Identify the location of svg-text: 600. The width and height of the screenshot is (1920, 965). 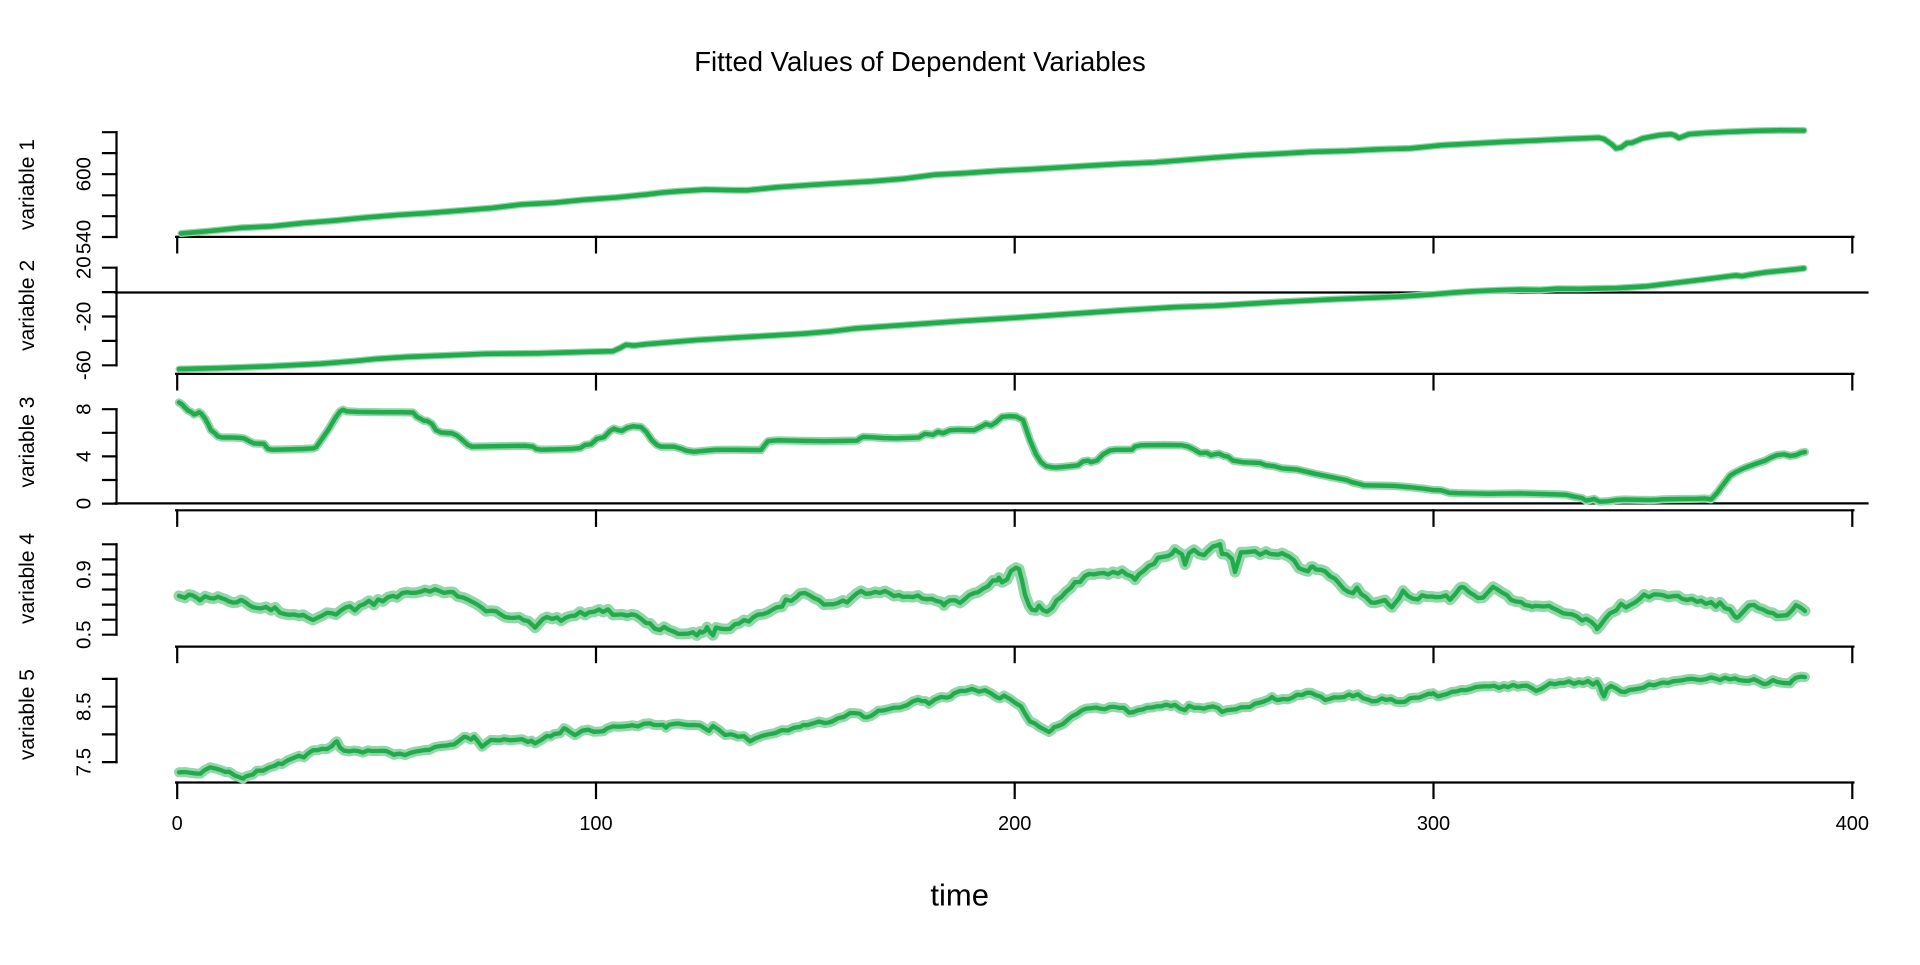
(84, 174).